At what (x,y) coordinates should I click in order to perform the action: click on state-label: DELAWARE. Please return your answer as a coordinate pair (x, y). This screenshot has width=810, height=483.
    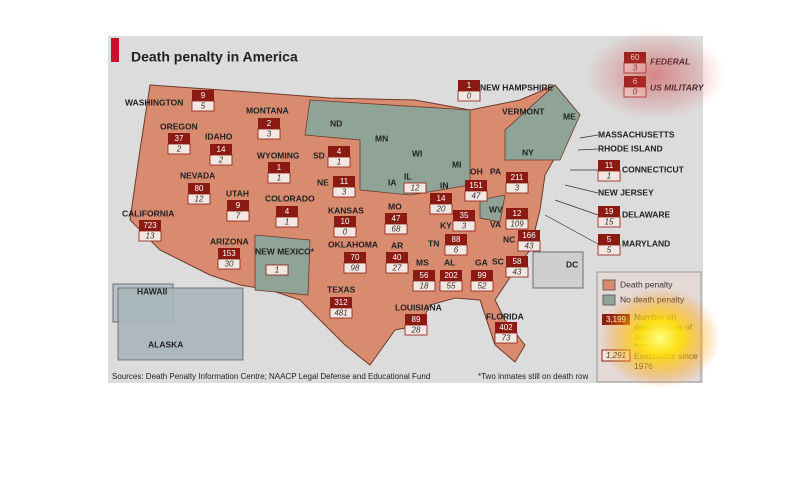
    Looking at the image, I should click on (646, 214).